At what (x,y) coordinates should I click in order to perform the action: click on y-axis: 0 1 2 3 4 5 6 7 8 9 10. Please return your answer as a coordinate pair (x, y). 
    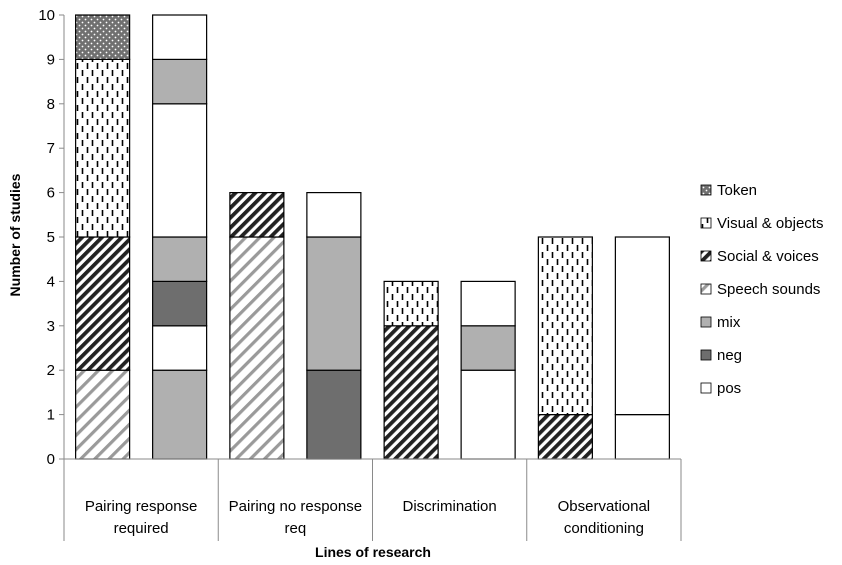
    Looking at the image, I should click on (51, 237).